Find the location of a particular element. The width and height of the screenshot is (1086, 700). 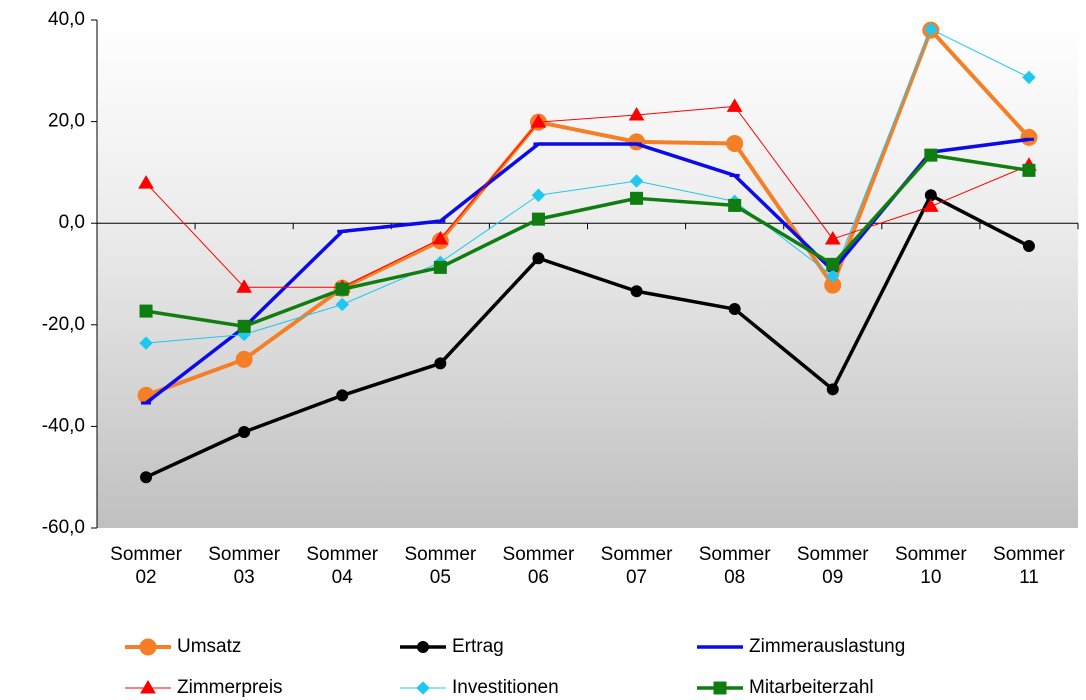

x-tick-label: Sommer 11 is located at coordinates (1029, 566).